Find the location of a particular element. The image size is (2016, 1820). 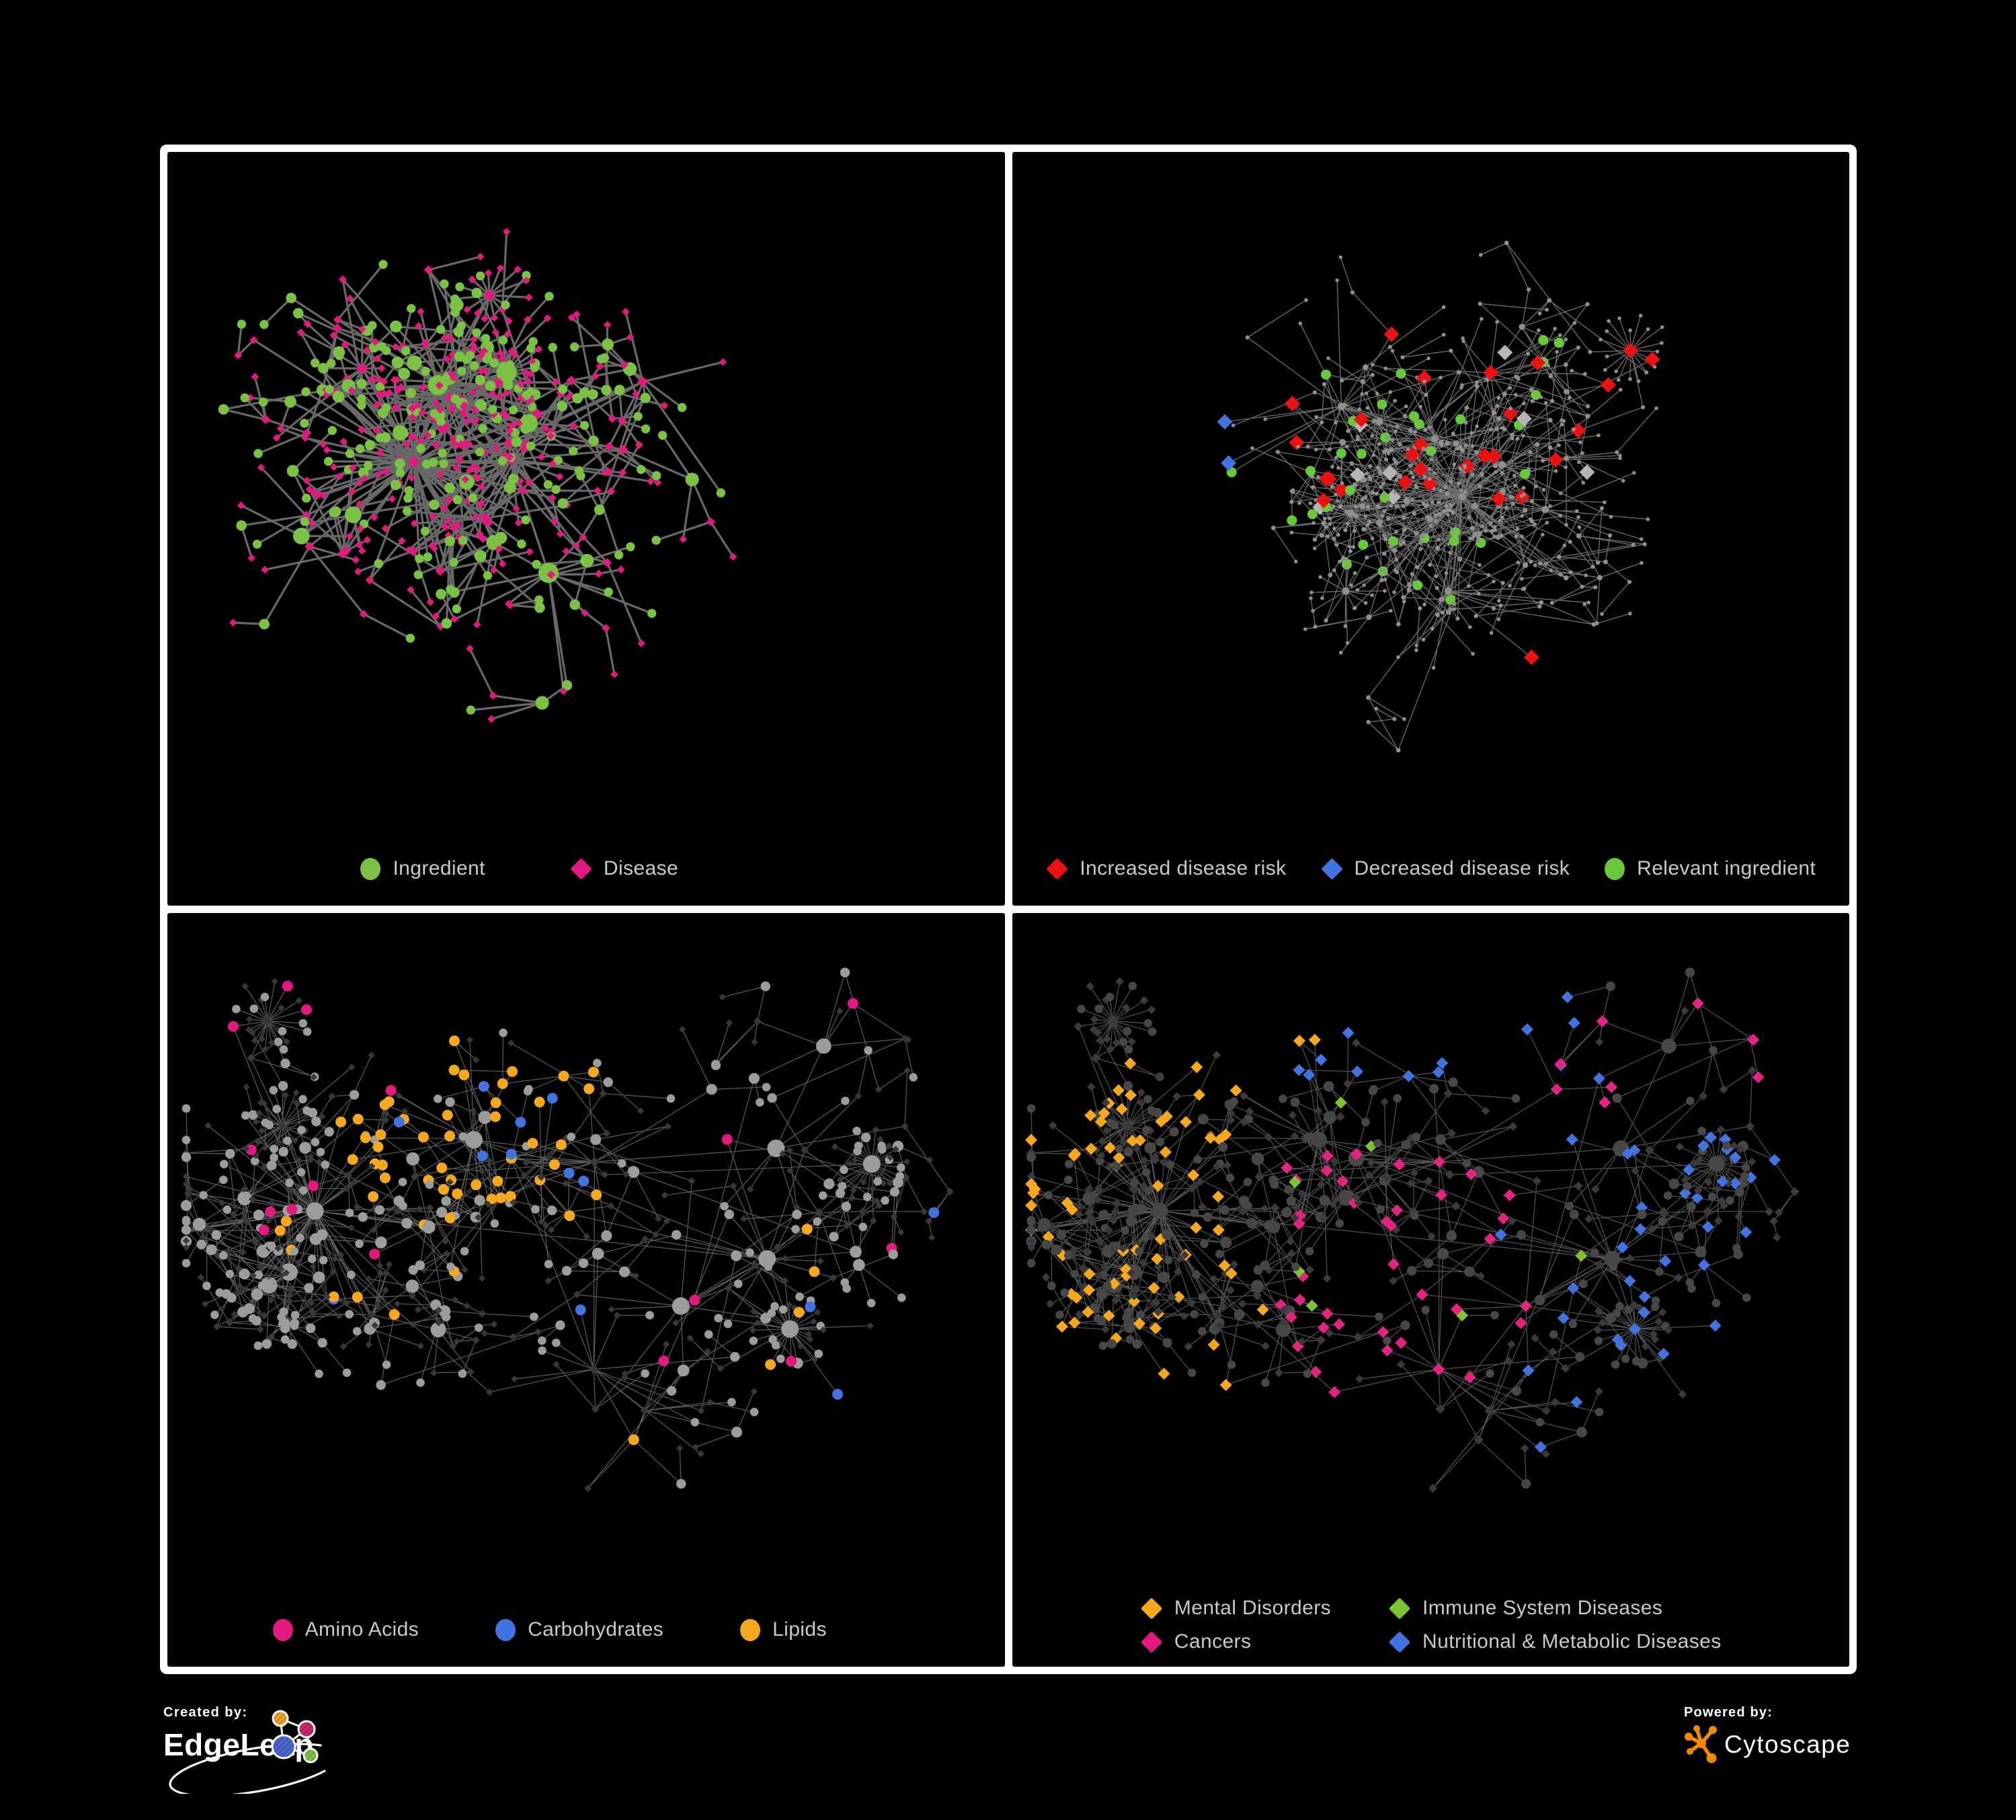

legend-item: Relevant ingredient is located at coordinates (1709, 868).